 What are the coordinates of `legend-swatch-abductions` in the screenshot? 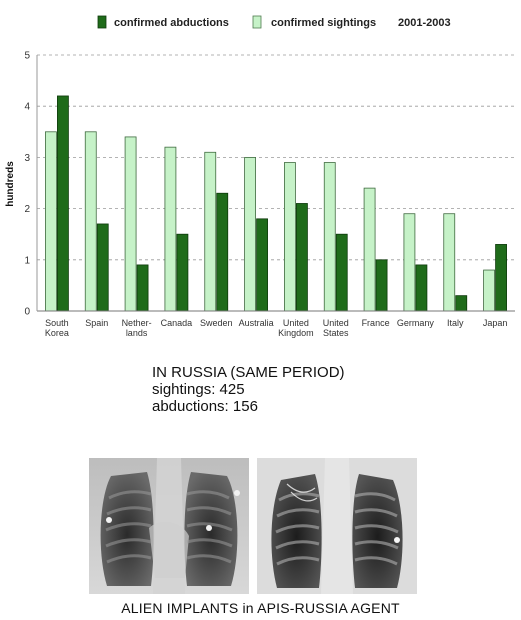 It's located at (102, 22).